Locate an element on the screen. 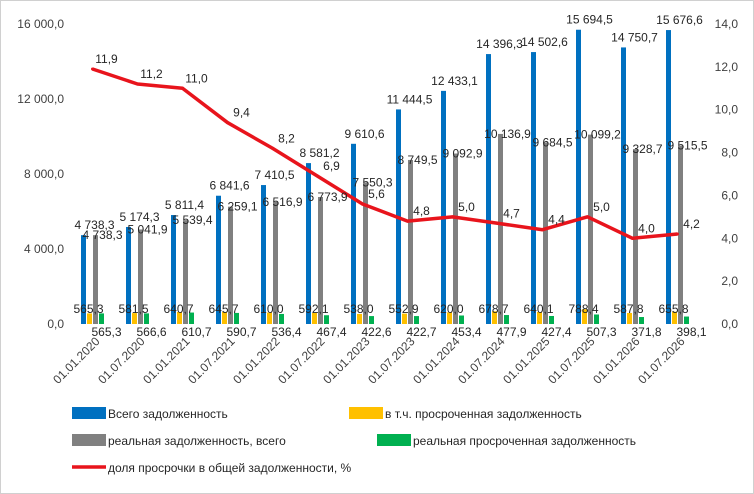 This screenshot has height=494, width=754. x-tick-label: 01.07.2023 is located at coordinates (391, 360).